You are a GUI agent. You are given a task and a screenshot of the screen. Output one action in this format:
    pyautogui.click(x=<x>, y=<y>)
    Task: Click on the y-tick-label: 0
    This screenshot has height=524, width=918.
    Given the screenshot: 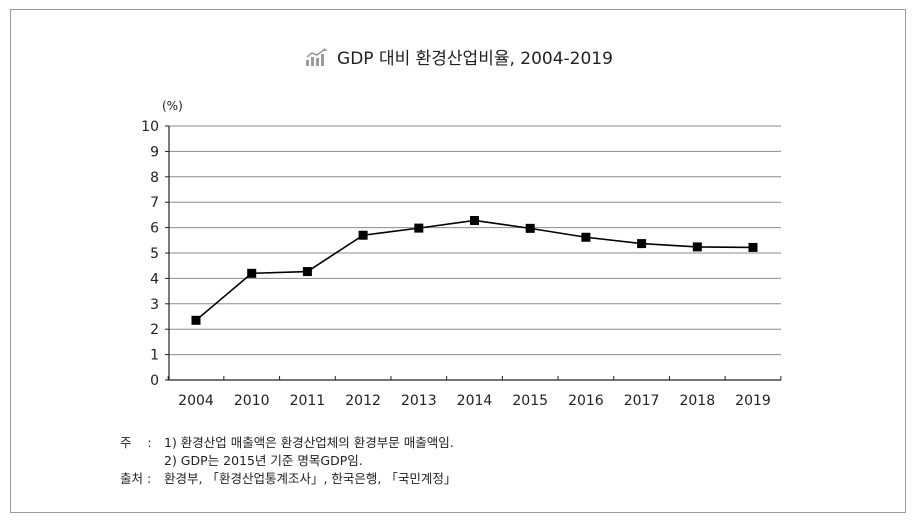 What is the action you would take?
    pyautogui.click(x=154, y=381)
    